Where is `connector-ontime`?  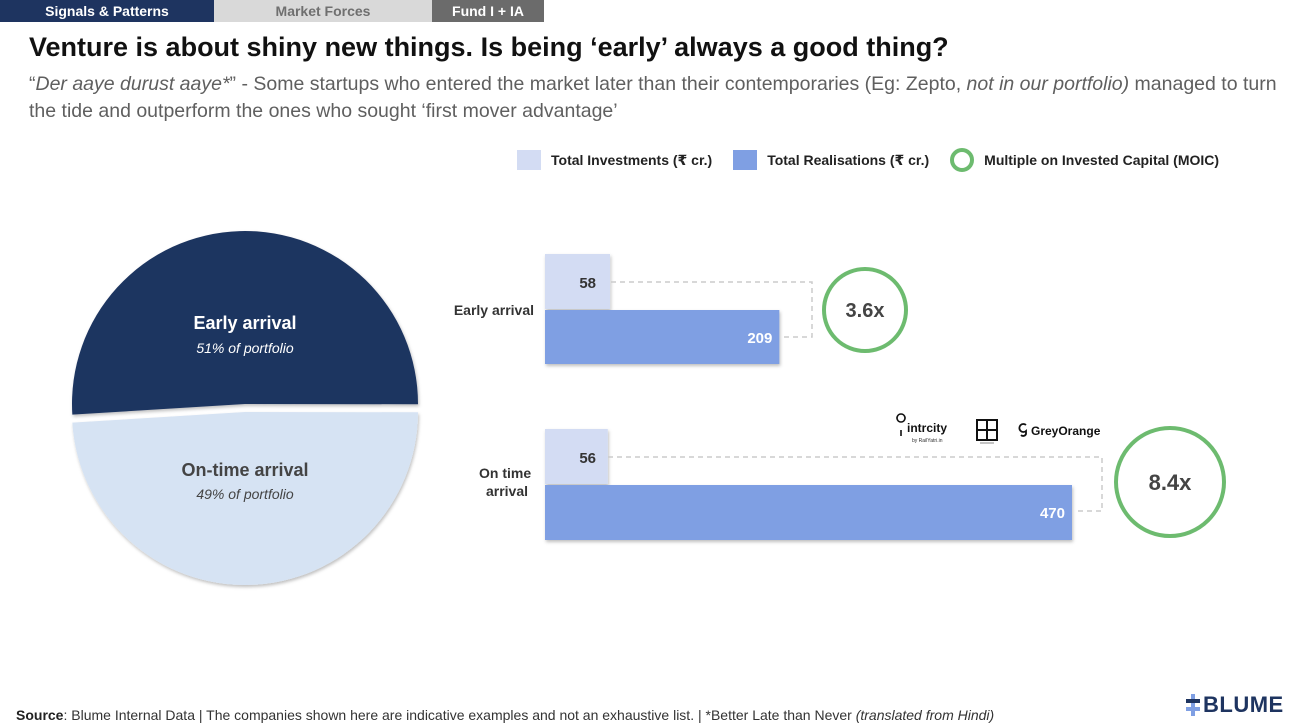
connector-ontime is located at coordinates (855, 484).